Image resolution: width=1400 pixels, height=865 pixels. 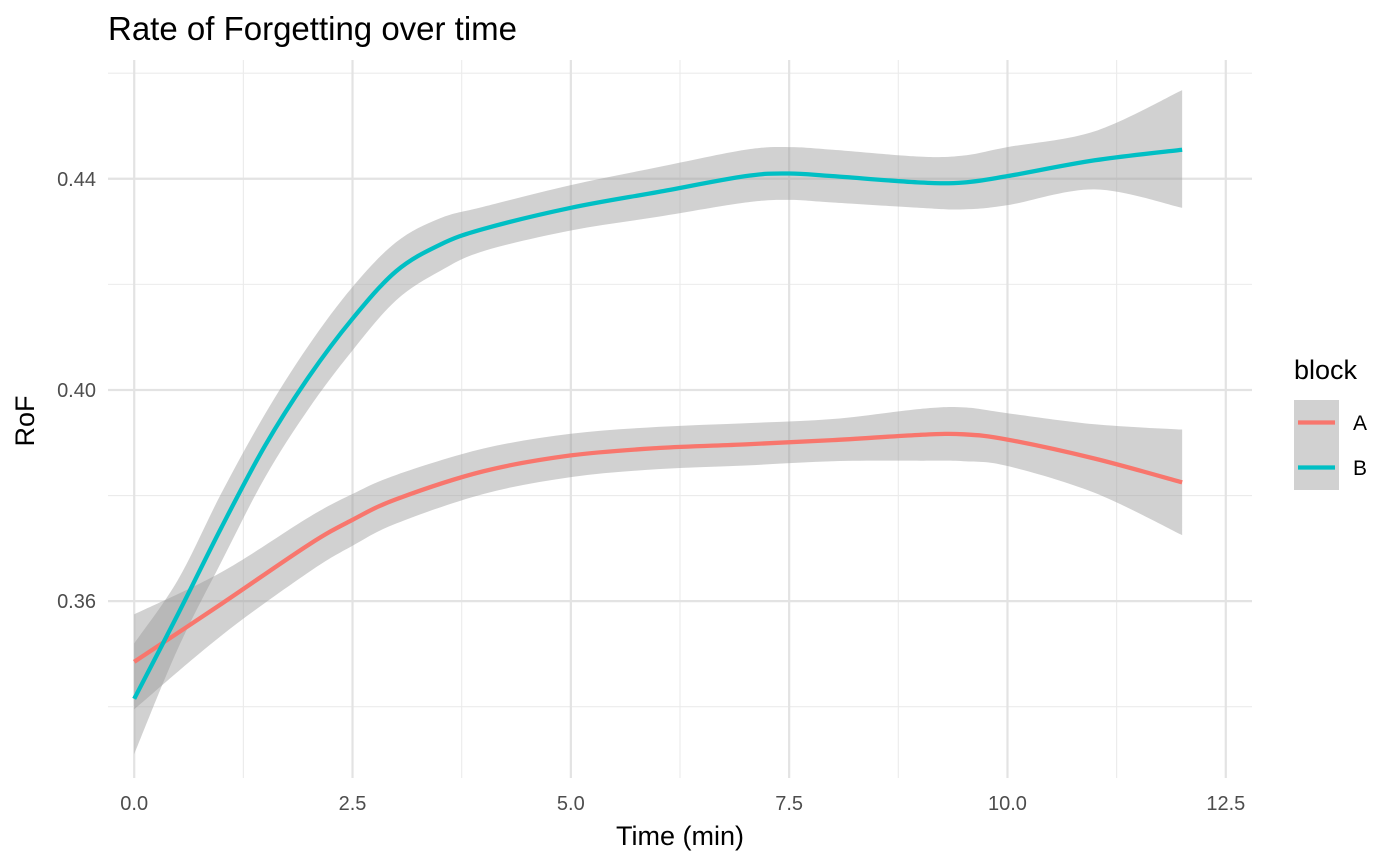 I want to click on legend-item-B: B, so click(x=1330, y=467).